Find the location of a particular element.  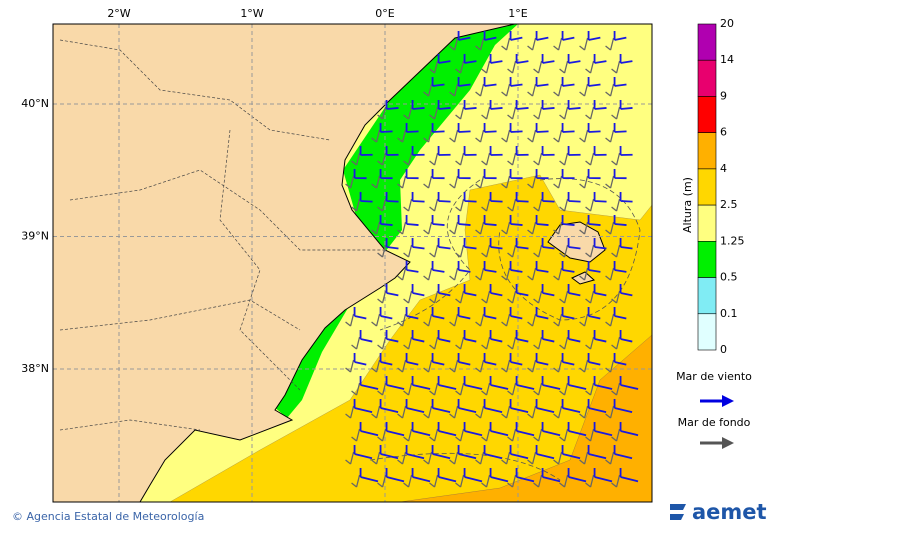

logo: aemet is located at coordinates (729, 512).